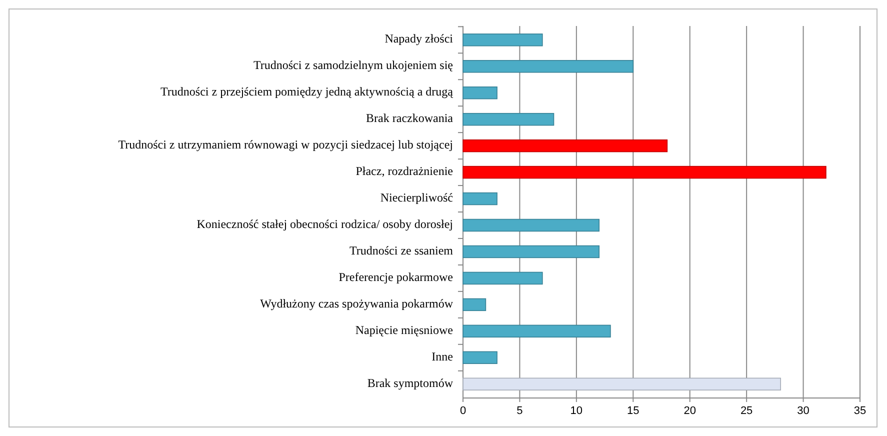  Describe the element at coordinates (416, 197) in the screenshot. I see `y-tick-label: Niecierpliwość` at that location.